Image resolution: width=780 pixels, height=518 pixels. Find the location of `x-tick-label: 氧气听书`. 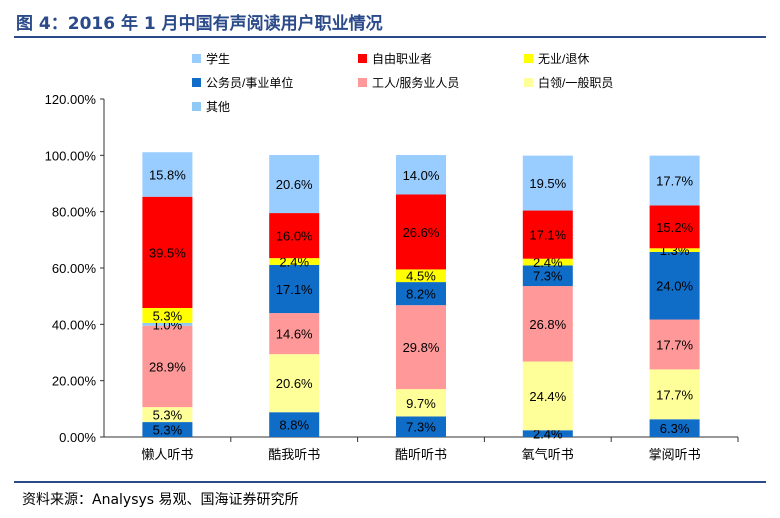

x-tick-label: 氧气听书 is located at coordinates (548, 454).